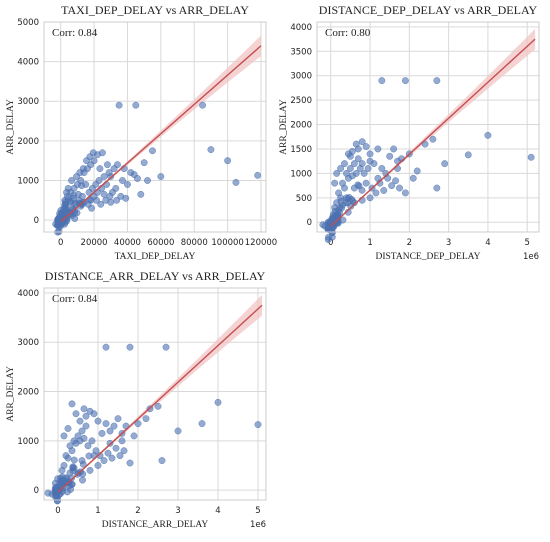 This screenshot has height=542, width=550. What do you see at coordinates (75, 33) in the screenshot?
I see `correlation-annotation: Corr: 0.84` at bounding box center [75, 33].